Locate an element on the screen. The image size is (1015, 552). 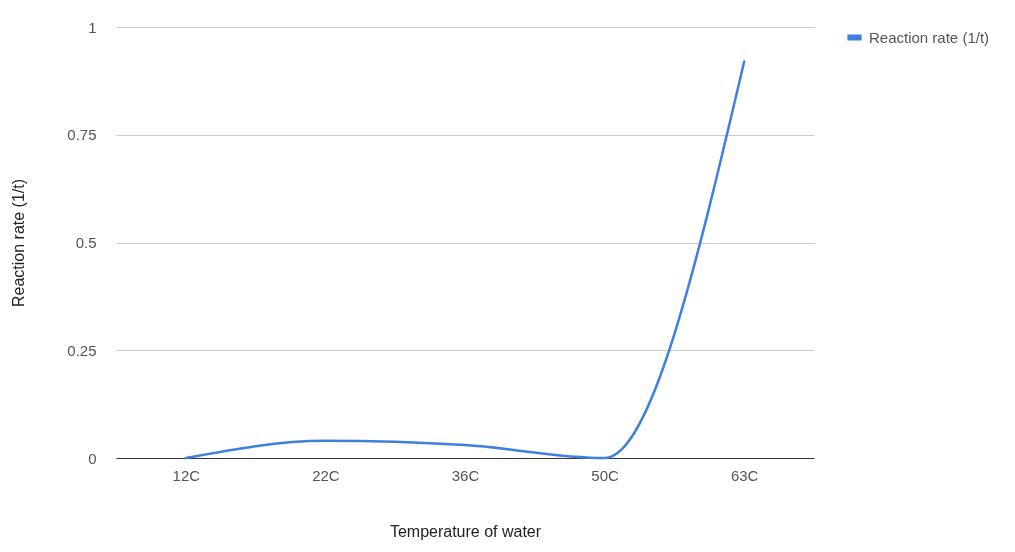
y-tick-label: 0.25 is located at coordinates (82, 350).